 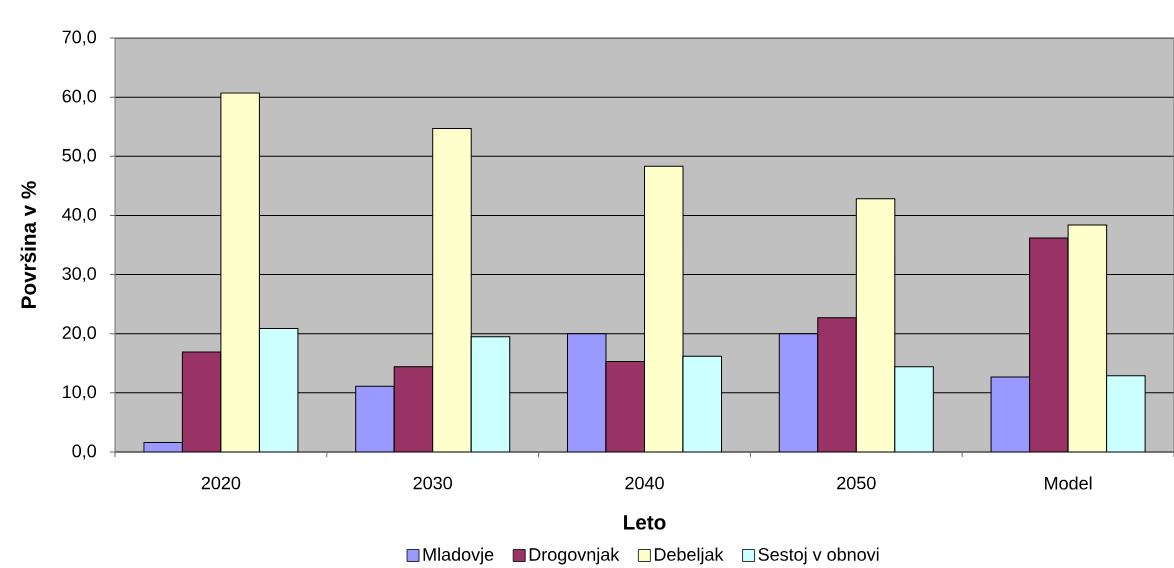 What do you see at coordinates (79, 38) in the screenshot?
I see `y-tick-label: 70,0` at bounding box center [79, 38].